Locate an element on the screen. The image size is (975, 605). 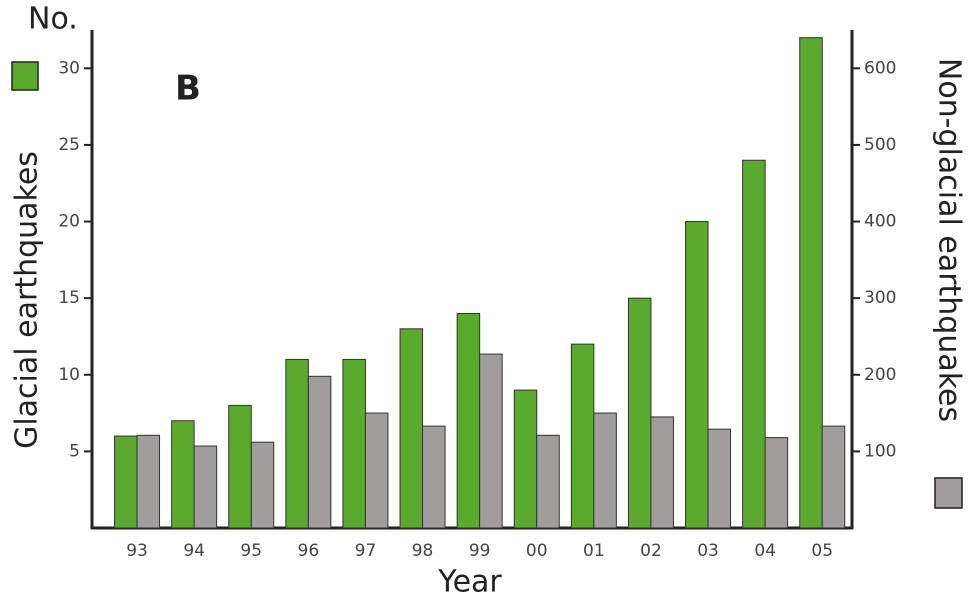
right-axis-label: Non-glacial earthquakes is located at coordinates (949, 240).